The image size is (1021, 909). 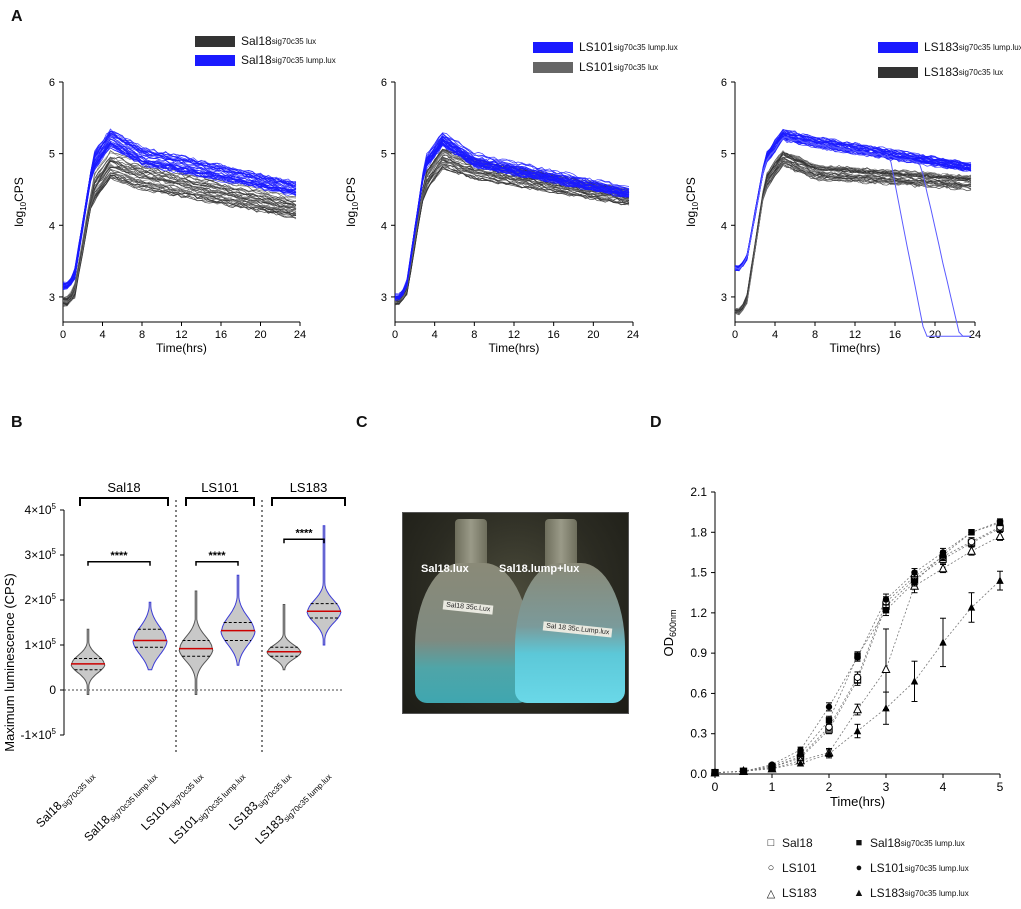 What do you see at coordinates (181, 348) in the screenshot?
I see `x-axis-label: Time(hrs)` at bounding box center [181, 348].